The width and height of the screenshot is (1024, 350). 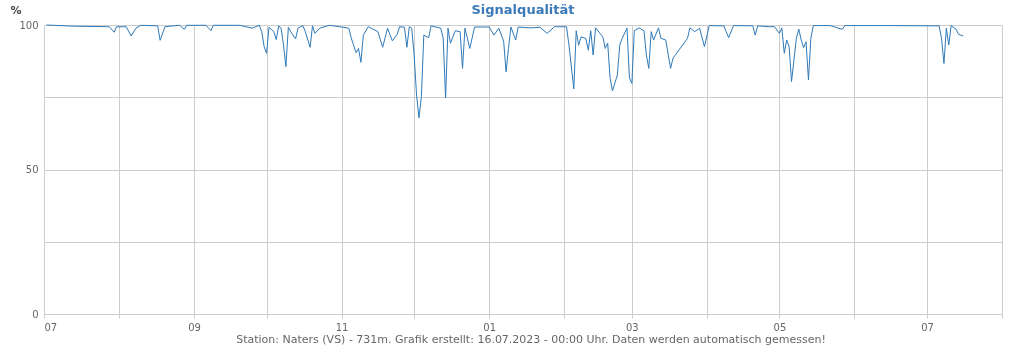 I want to click on x-tick-label: 01, so click(x=489, y=327).